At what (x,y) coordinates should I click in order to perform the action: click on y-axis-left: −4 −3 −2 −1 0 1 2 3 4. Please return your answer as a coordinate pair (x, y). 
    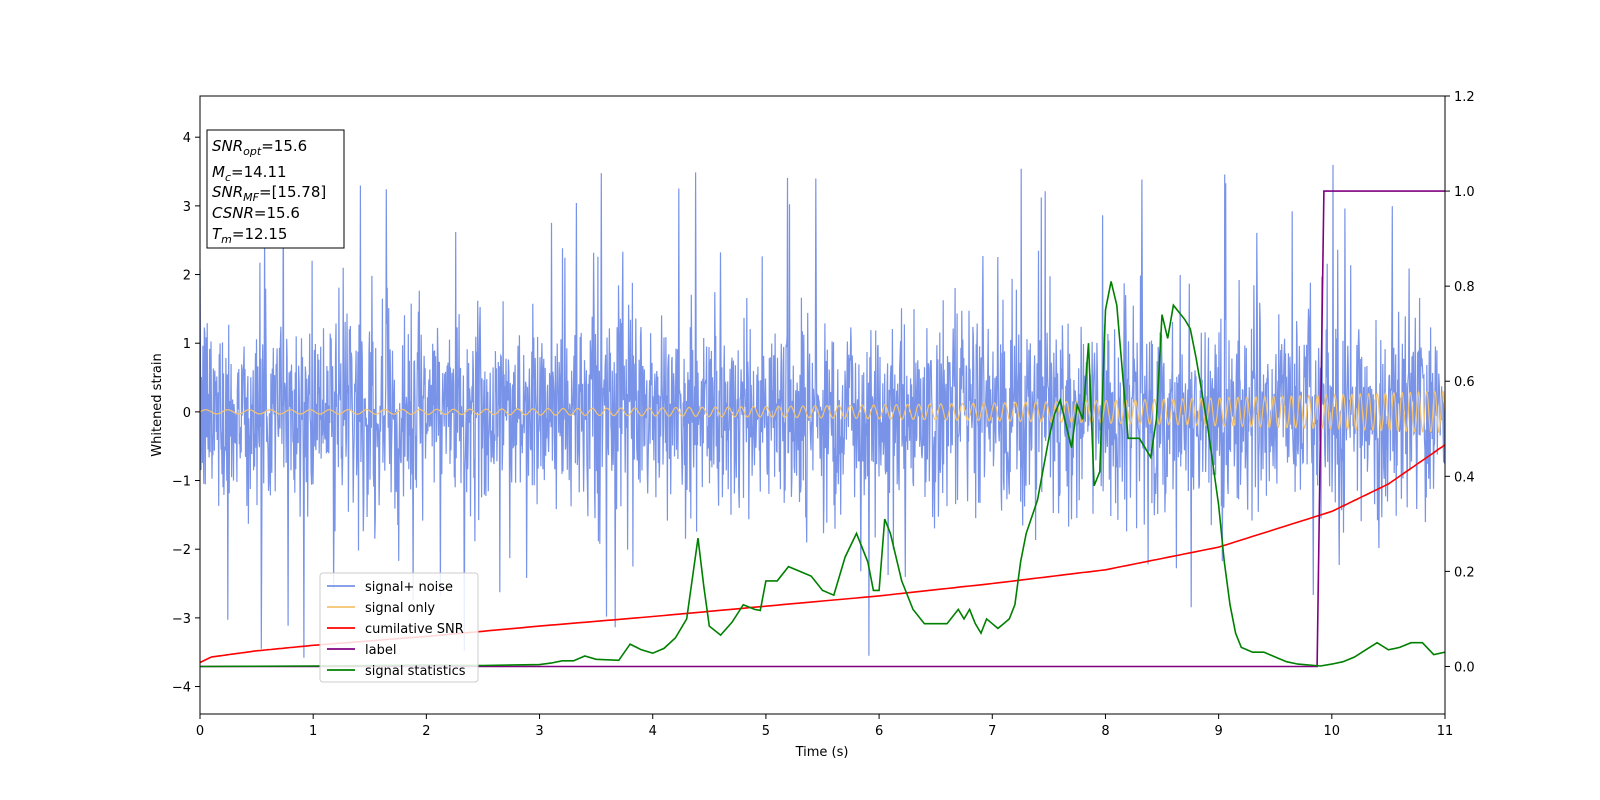
    Looking at the image, I should click on (186, 413).